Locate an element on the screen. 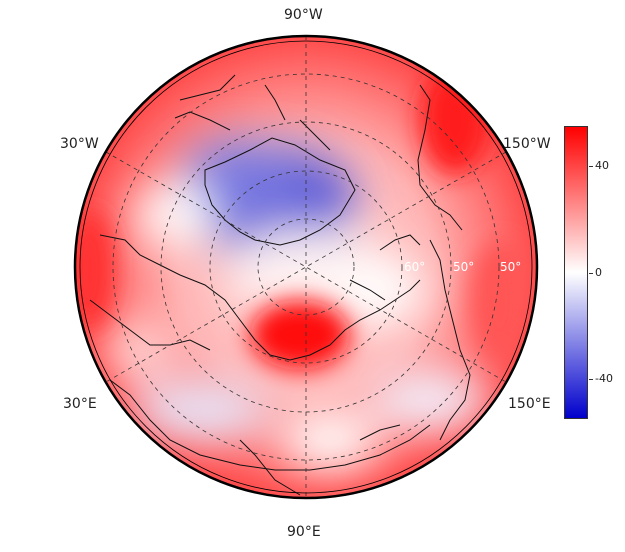 This screenshot has width=625, height=552. lon-label-top: 90°W is located at coordinates (303, 15).